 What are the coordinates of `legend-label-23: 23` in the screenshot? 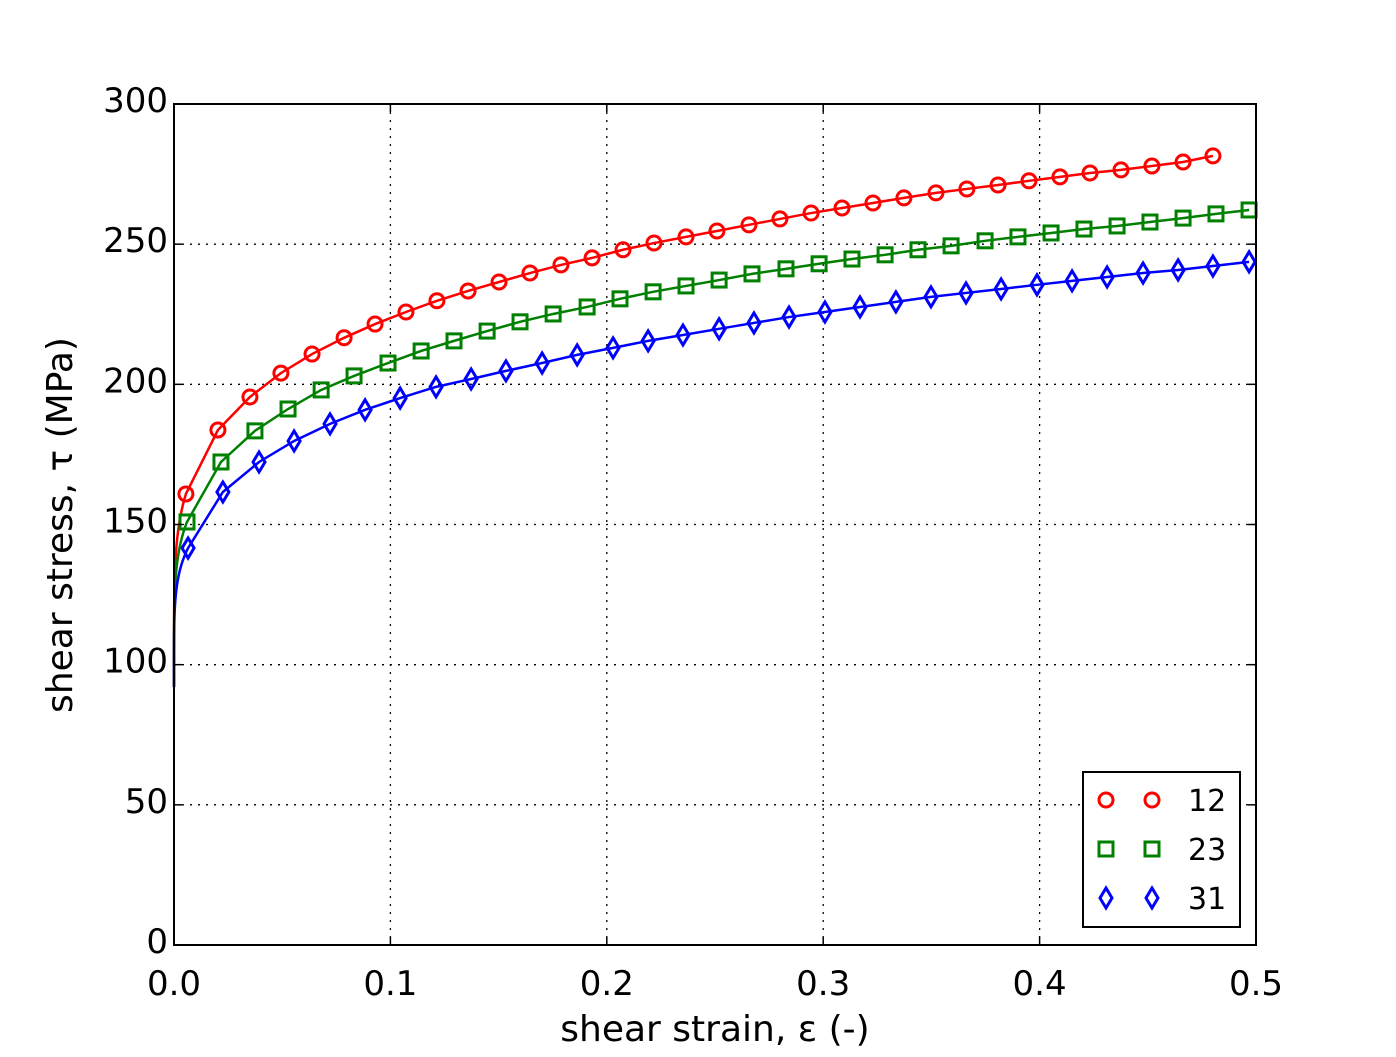 It's located at (1207, 850).